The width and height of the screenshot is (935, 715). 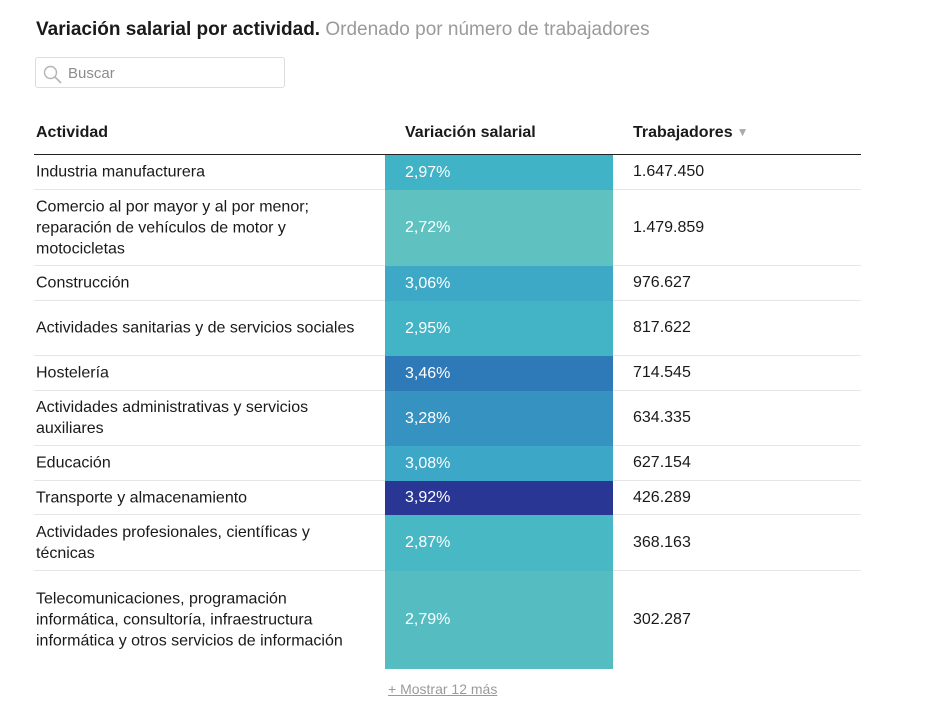 What do you see at coordinates (173, 73) in the screenshot?
I see `search-input` at bounding box center [173, 73].